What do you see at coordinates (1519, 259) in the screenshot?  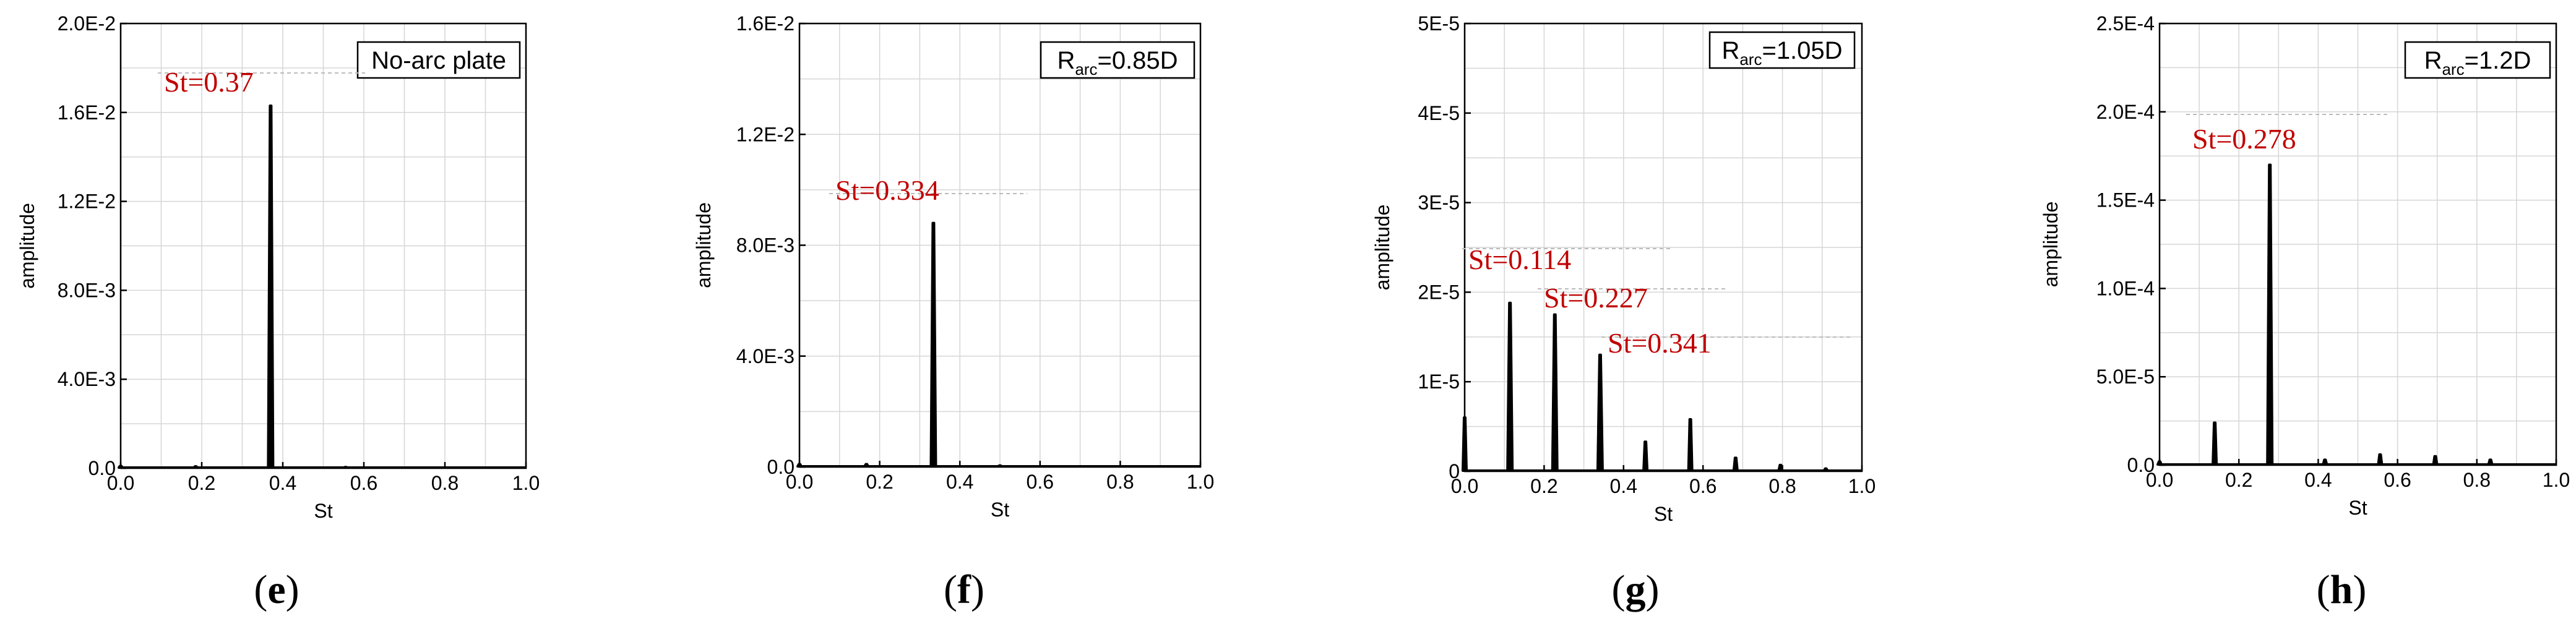 I see `peak-annotation: St=0.114` at bounding box center [1519, 259].